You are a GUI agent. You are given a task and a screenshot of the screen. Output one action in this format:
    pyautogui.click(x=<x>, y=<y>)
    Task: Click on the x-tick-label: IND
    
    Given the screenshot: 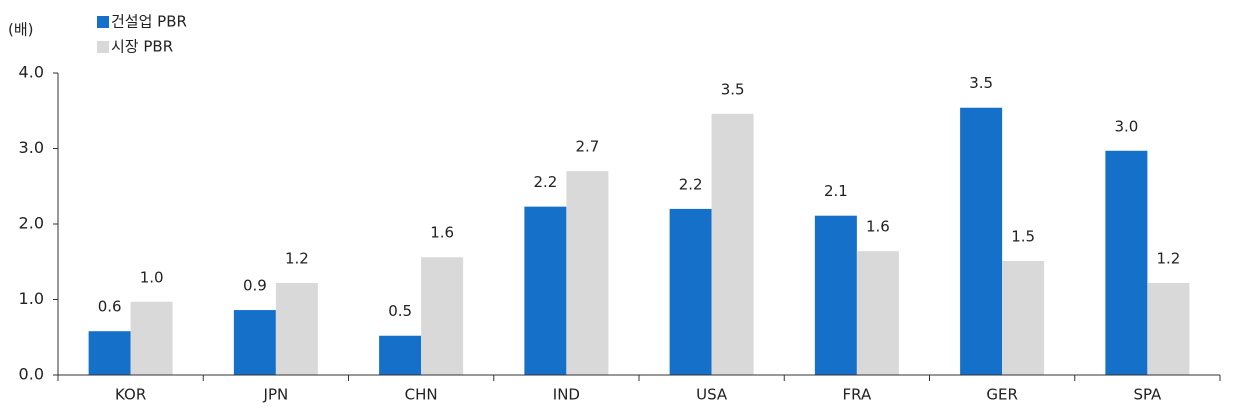 What is the action you would take?
    pyautogui.click(x=566, y=395)
    